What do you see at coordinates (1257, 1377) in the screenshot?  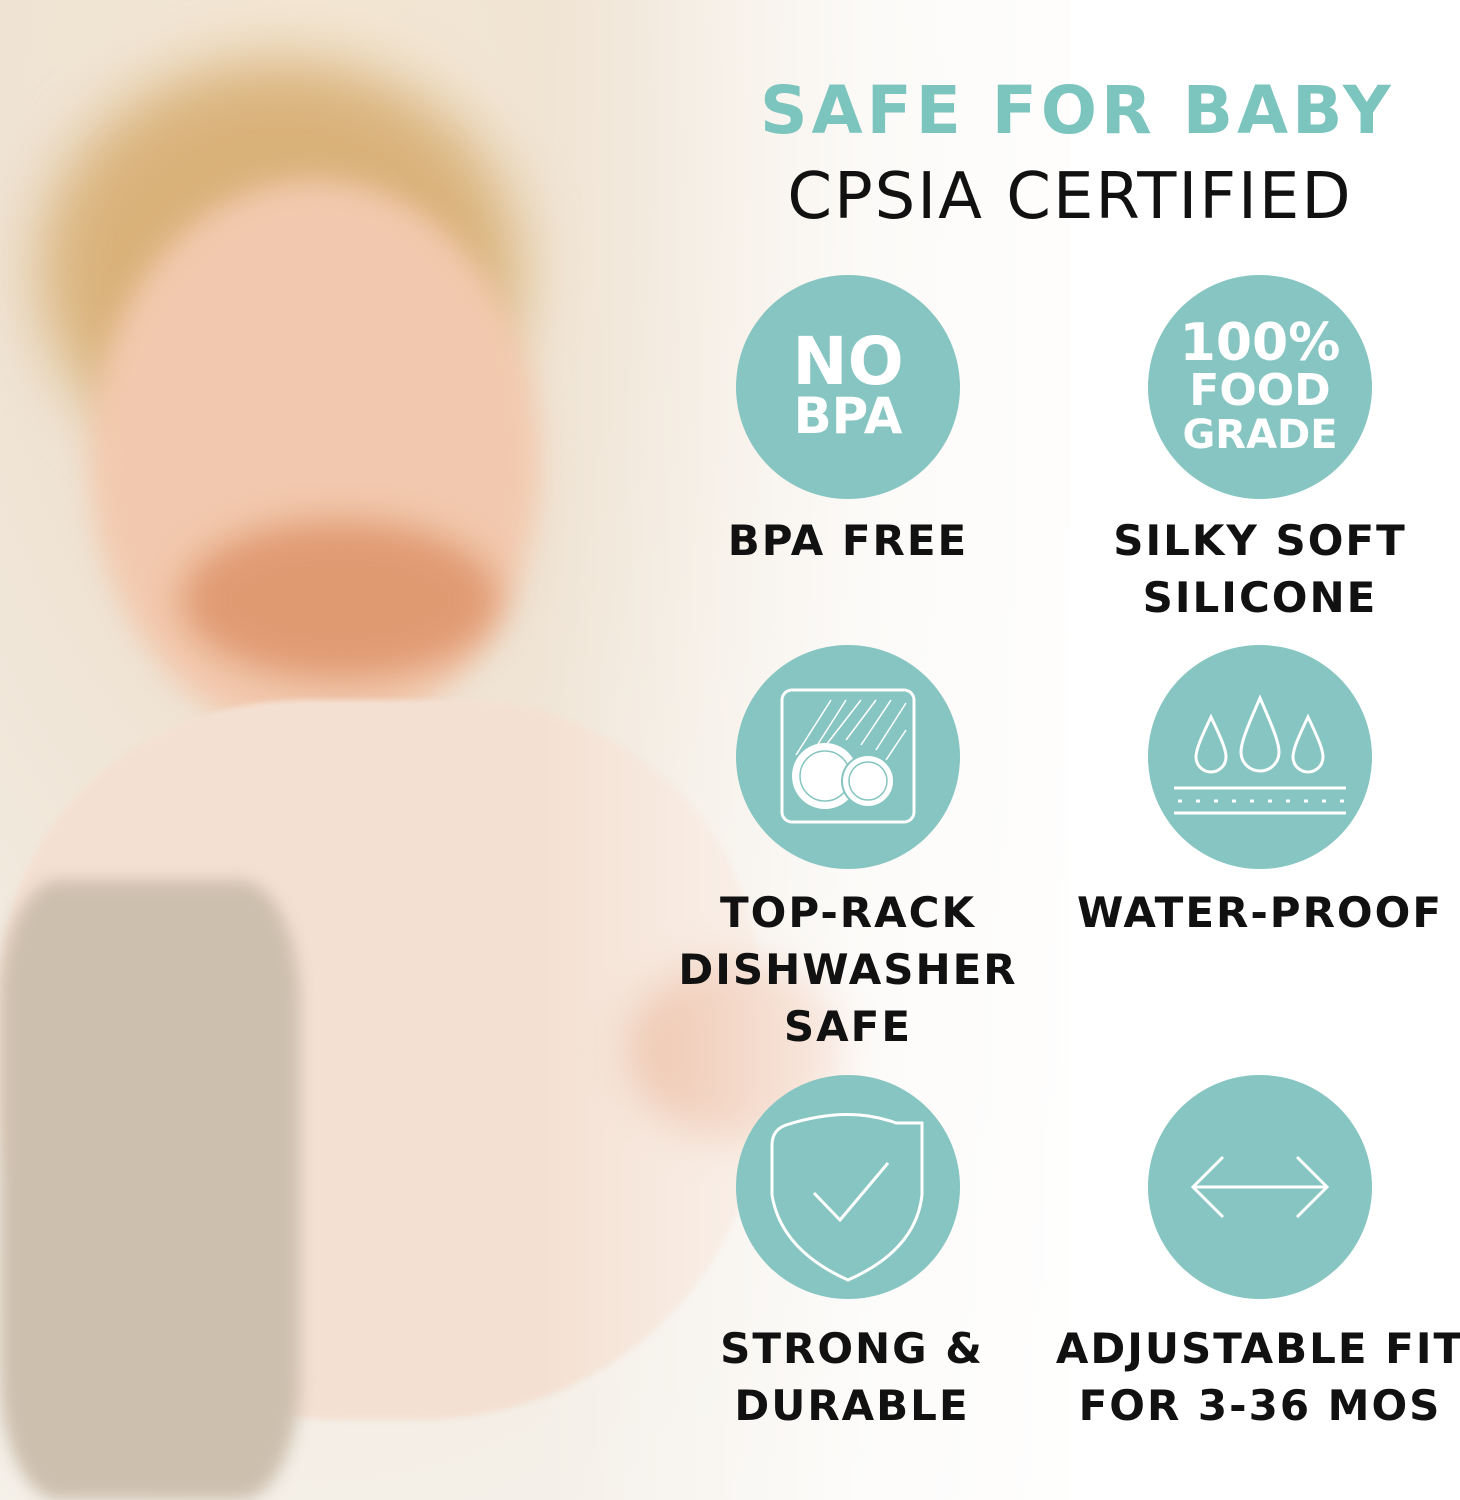 I see `feature-label: ADJUSTABLE FIT FOR 3-36 MOS` at bounding box center [1257, 1377].